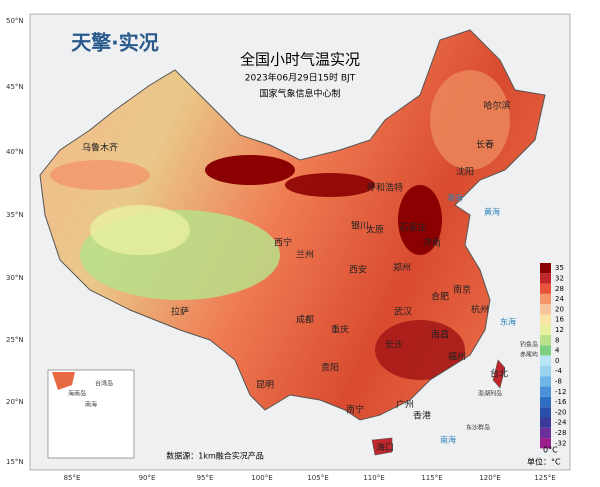 This screenshot has height=487, width=600. What do you see at coordinates (559, 320) in the screenshot?
I see `legend-label: 16` at bounding box center [559, 320].